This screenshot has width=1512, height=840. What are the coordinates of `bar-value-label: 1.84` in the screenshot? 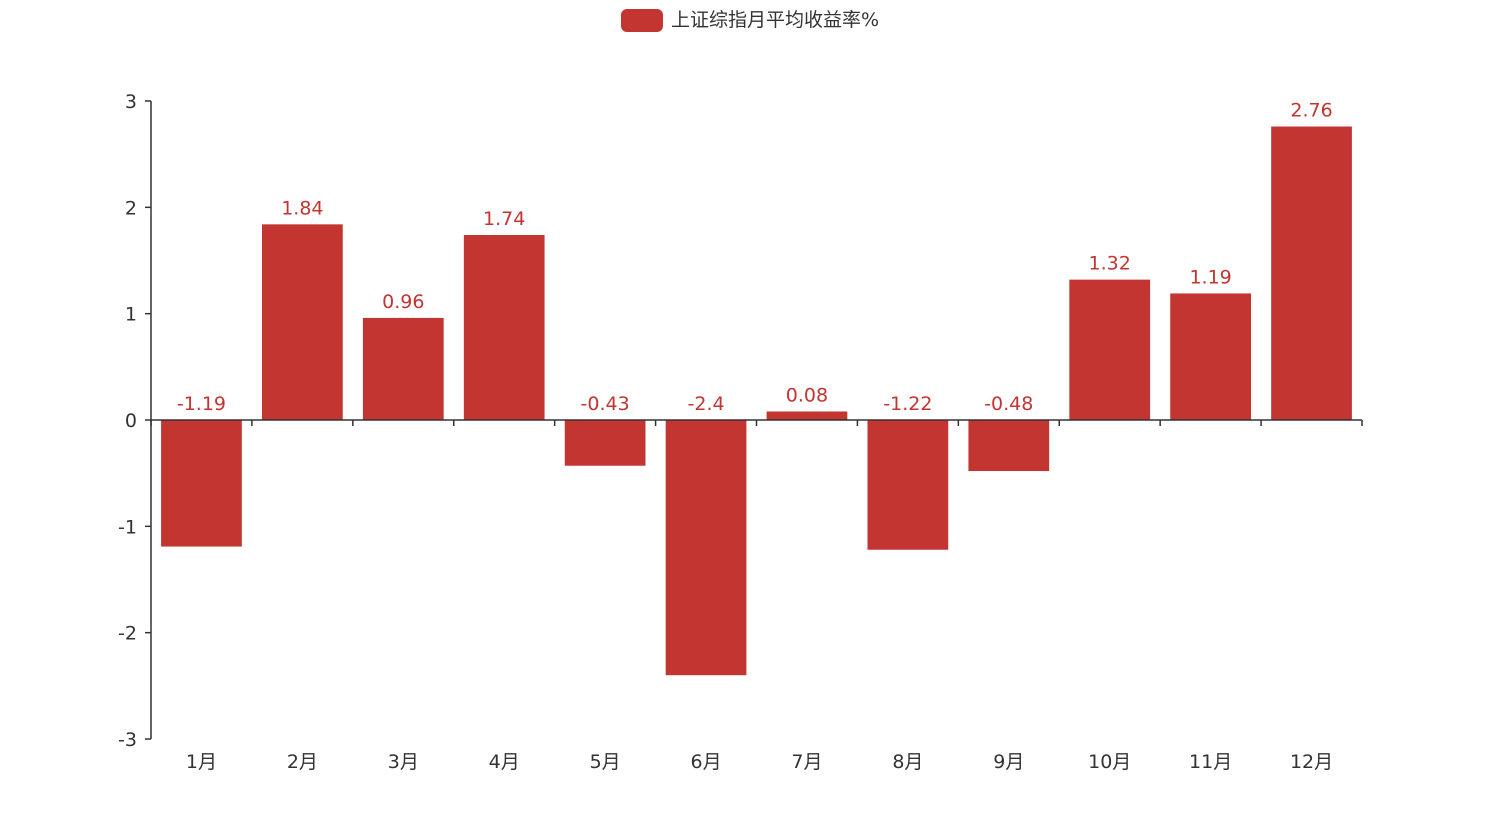 It's located at (302, 208).